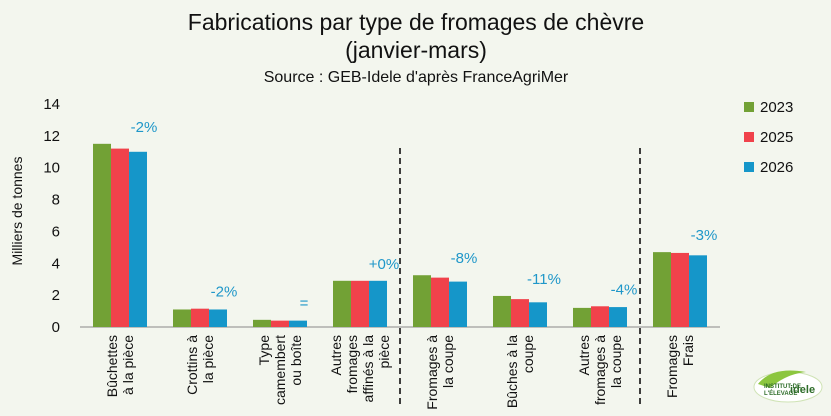 This screenshot has width=831, height=416. What do you see at coordinates (384, 352) in the screenshot?
I see `category-label-line: pièce` at bounding box center [384, 352].